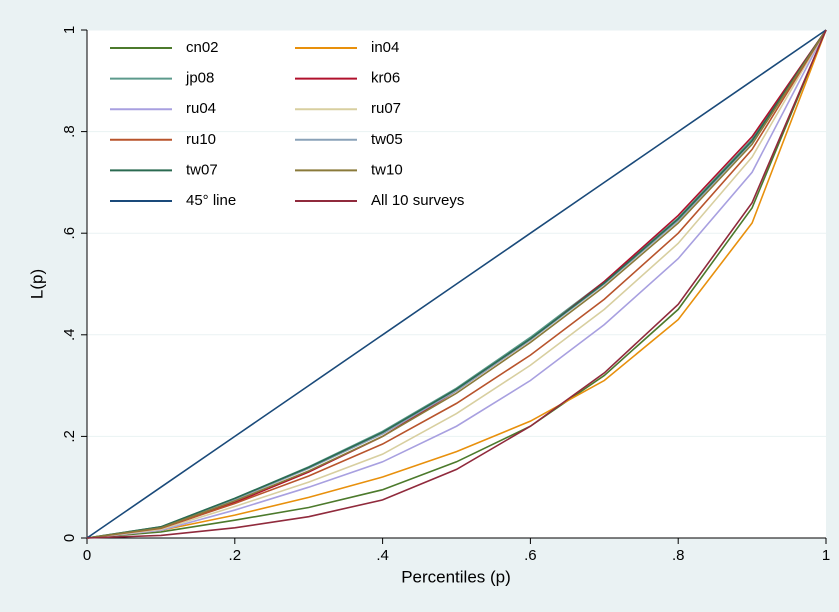  I want to click on legend-label: tw05, so click(387, 139).